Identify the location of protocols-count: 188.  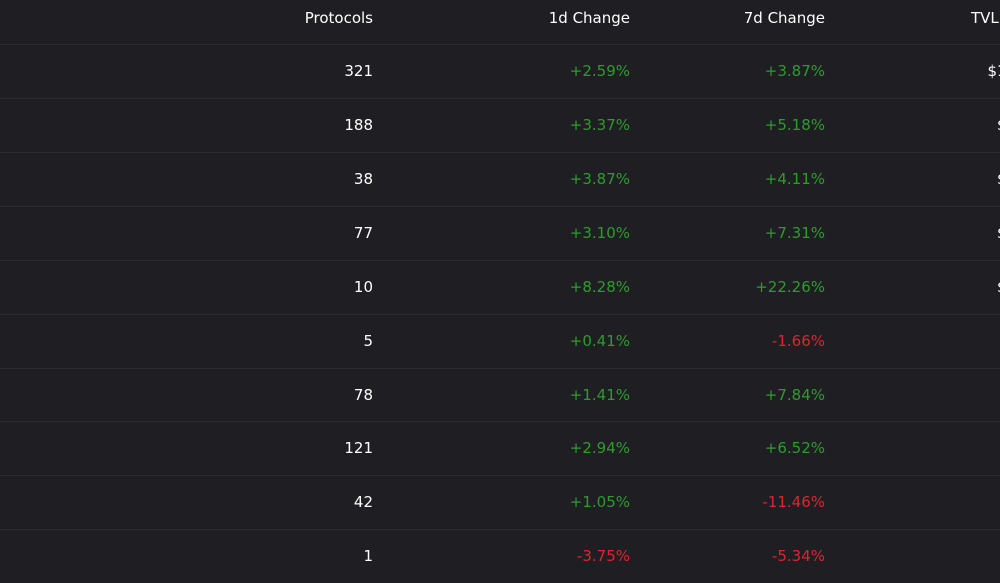
(358, 125).